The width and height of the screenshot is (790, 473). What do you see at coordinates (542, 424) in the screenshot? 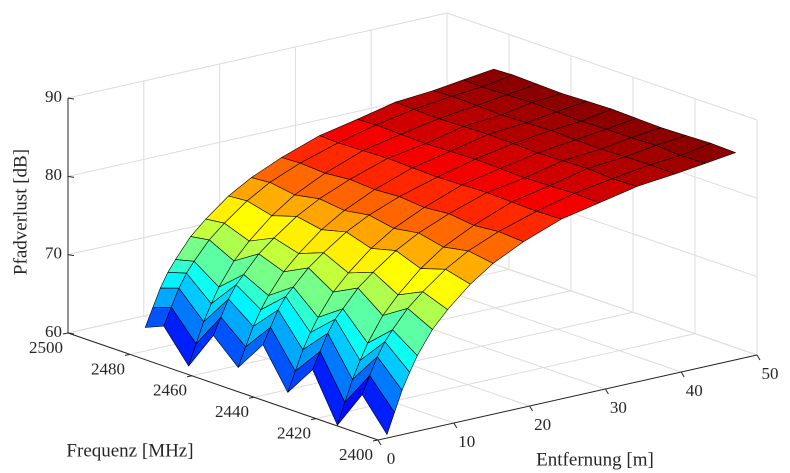
I see `x-tick-label: 20` at bounding box center [542, 424].